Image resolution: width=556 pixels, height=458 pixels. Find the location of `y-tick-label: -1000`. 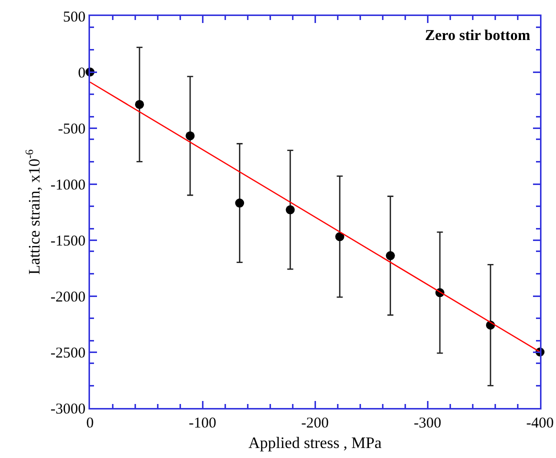

y-tick-label: -1000 is located at coordinates (68, 185).